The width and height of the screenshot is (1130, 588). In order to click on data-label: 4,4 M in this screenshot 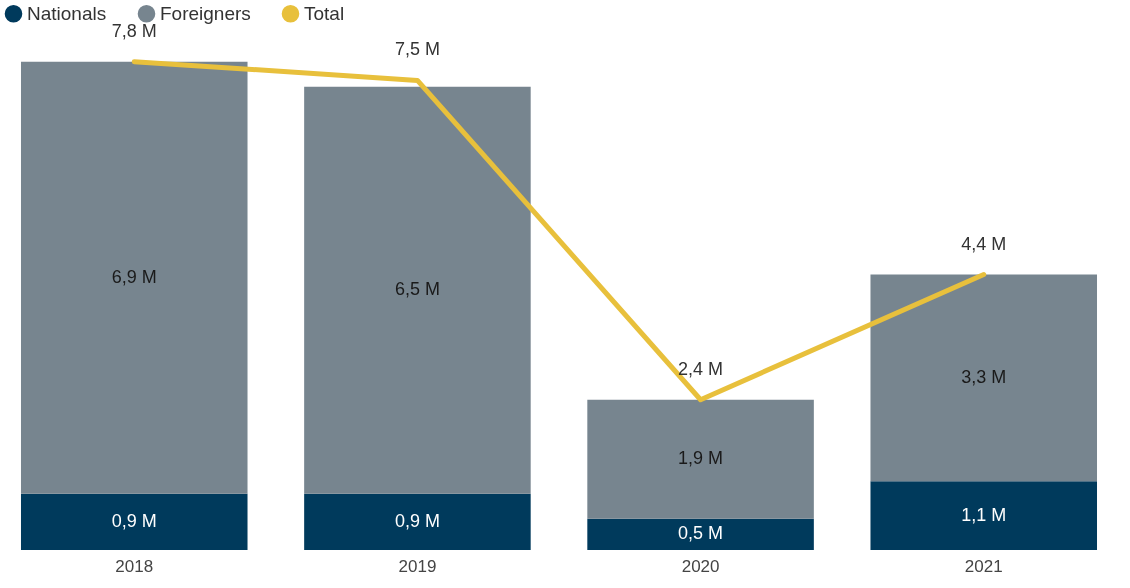, I will do `click(984, 243)`.